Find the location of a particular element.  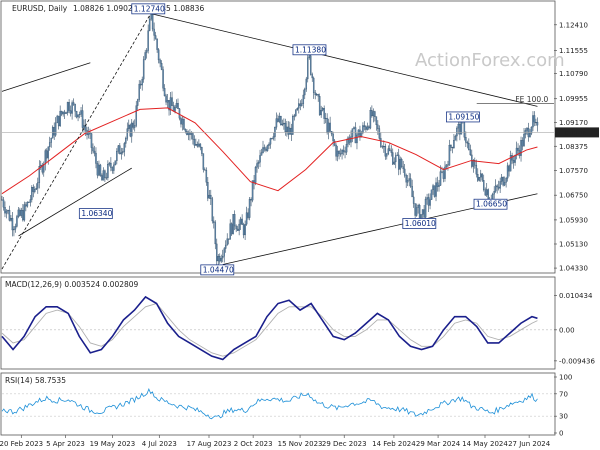

current-price-tag is located at coordinates (577, 132).